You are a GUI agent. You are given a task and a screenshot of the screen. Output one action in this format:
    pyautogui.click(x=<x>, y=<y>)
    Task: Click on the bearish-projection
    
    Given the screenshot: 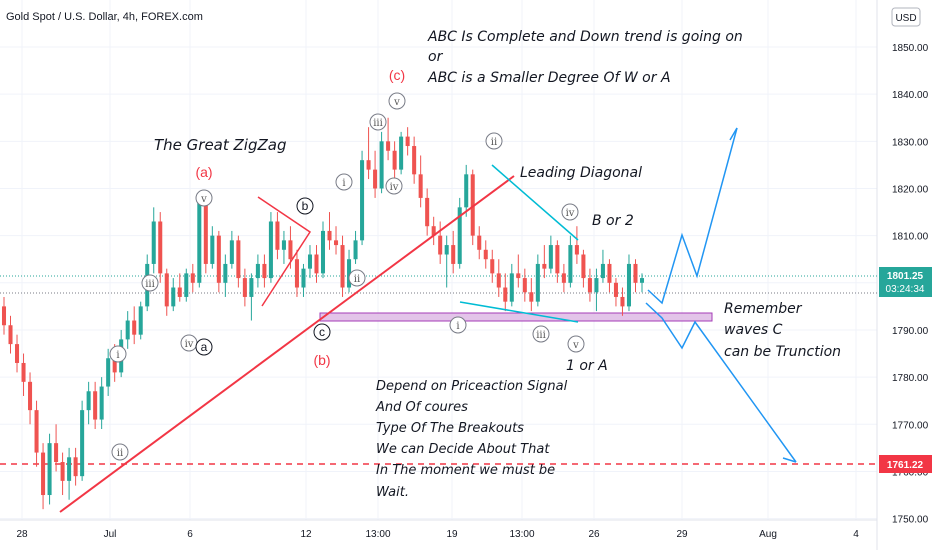 What is the action you would take?
    pyautogui.click(x=721, y=382)
    